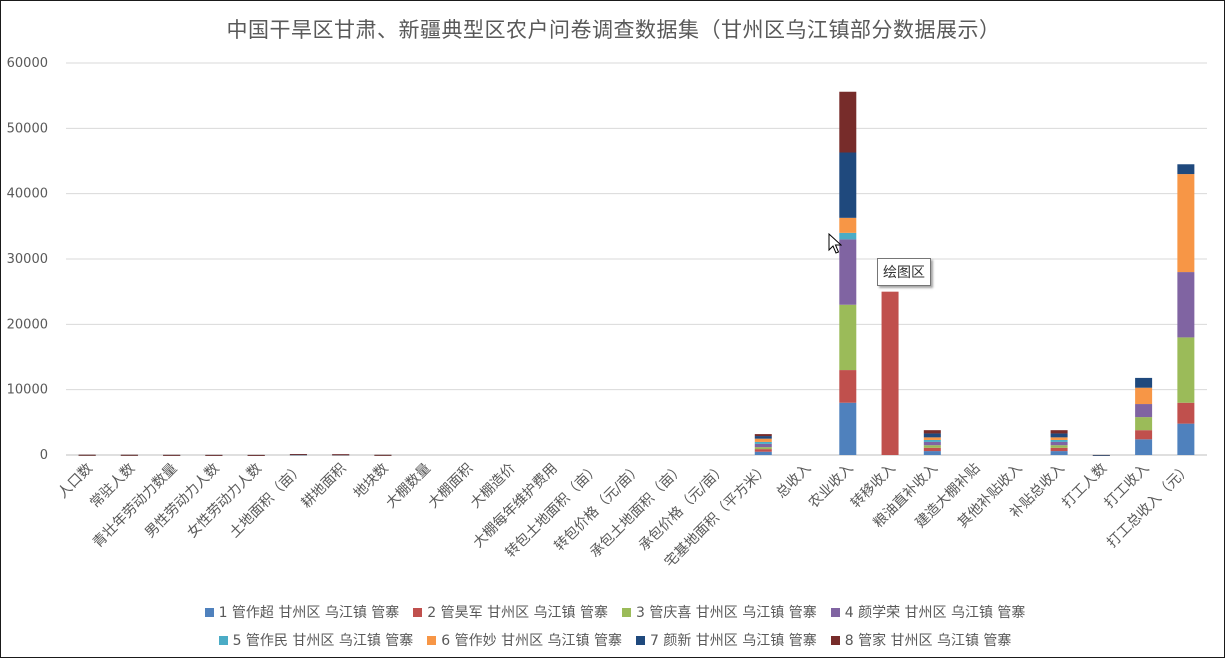 The image size is (1227, 660). Describe the element at coordinates (27, 63) in the screenshot. I see `y-tick-label: 60000` at that location.